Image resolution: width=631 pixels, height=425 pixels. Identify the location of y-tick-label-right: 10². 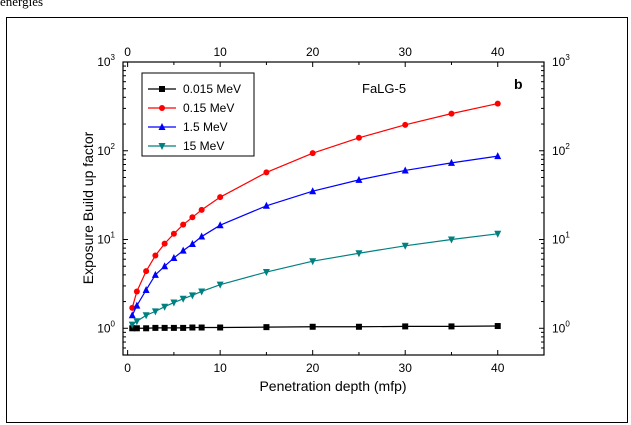
(561, 150).